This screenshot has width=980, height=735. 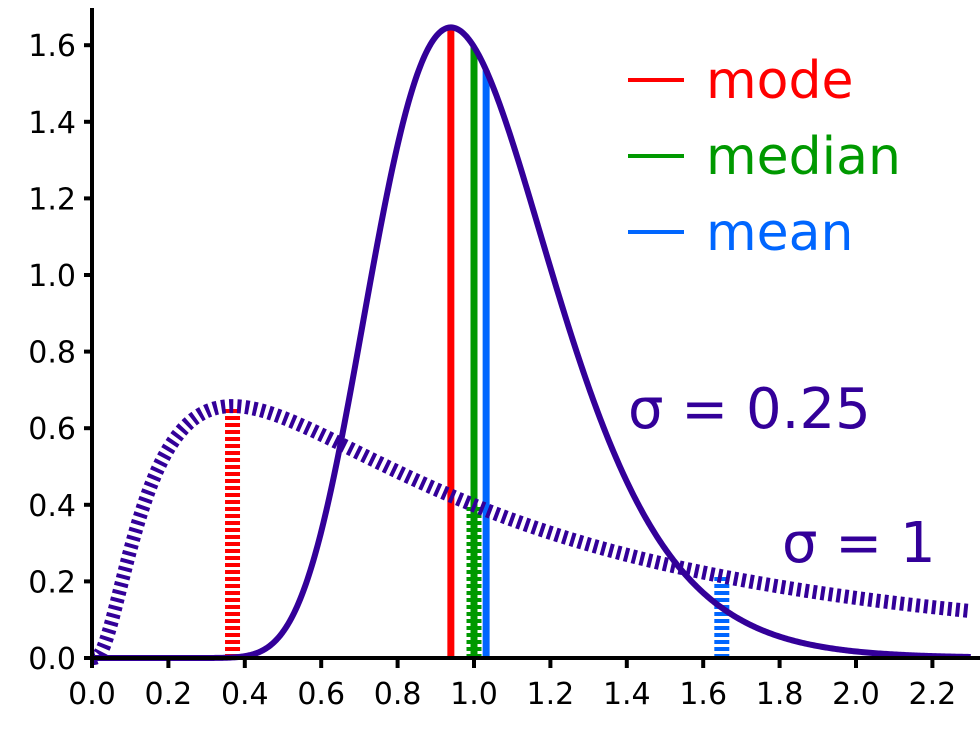 What do you see at coordinates (52, 506) in the screenshot?
I see `y-tick-label: 0.4` at bounding box center [52, 506].